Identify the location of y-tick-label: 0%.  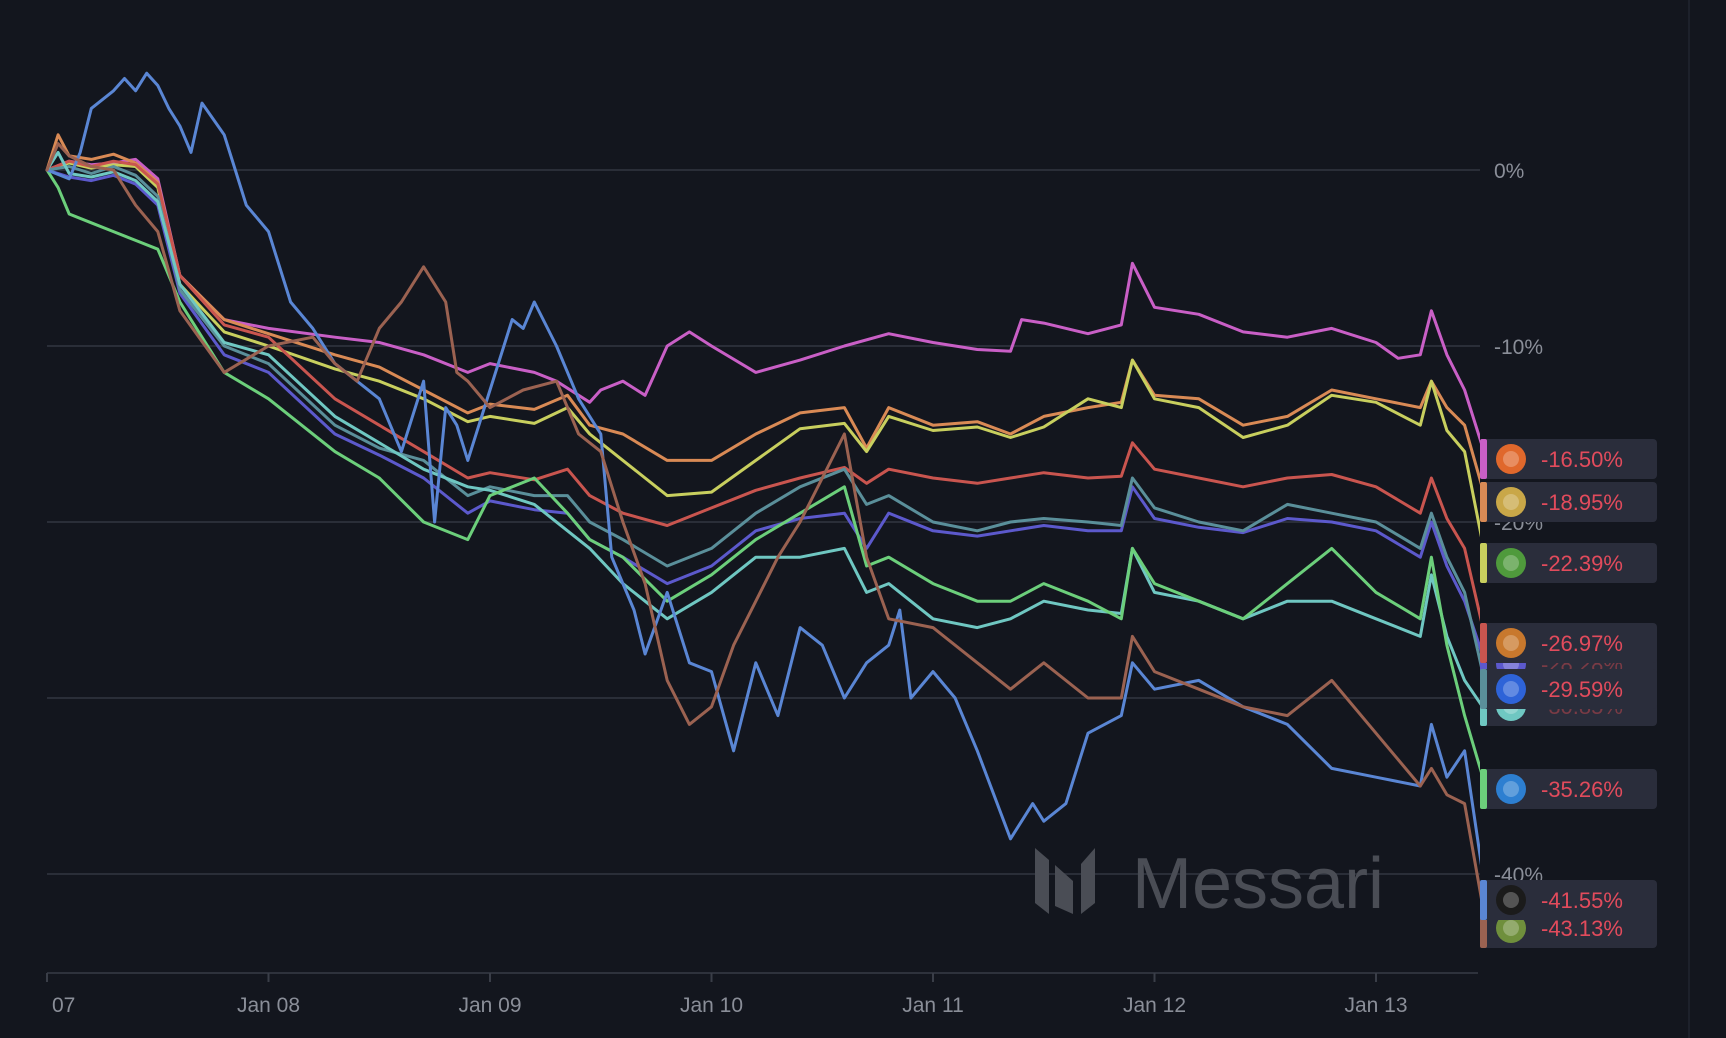
(1509, 171).